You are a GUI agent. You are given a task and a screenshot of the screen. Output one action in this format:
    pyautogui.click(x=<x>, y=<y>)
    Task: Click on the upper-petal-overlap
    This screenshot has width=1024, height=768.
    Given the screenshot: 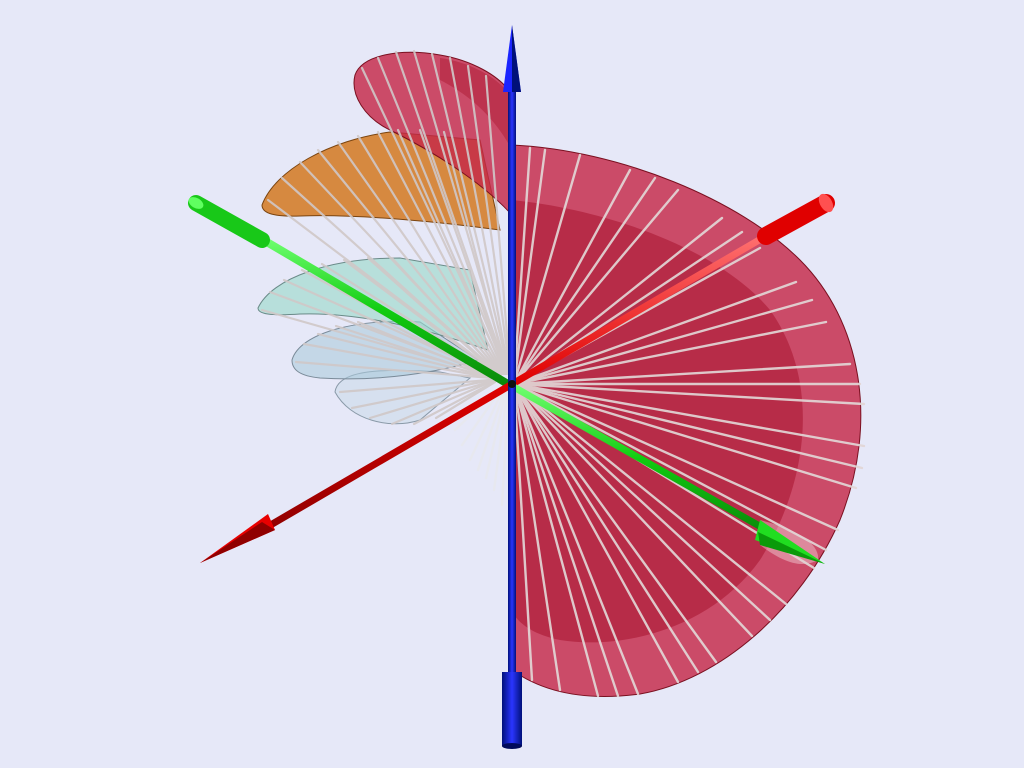 What is the action you would take?
    pyautogui.click(x=476, y=104)
    